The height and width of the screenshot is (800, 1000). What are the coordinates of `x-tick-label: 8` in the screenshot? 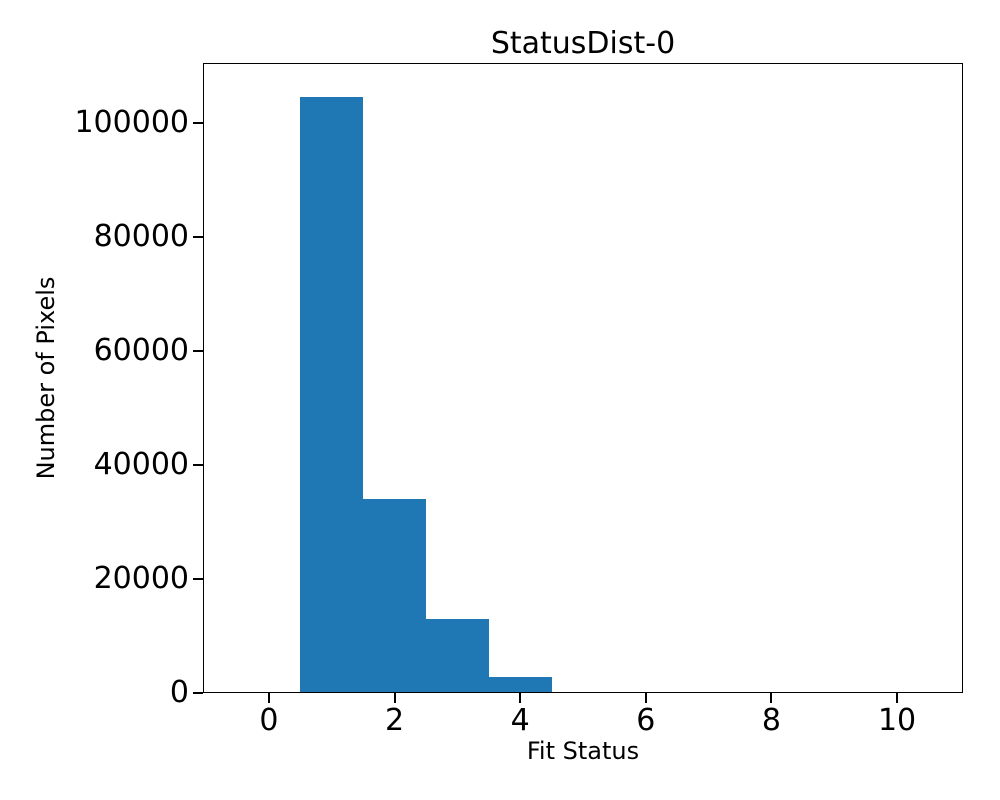 It's located at (771, 720).